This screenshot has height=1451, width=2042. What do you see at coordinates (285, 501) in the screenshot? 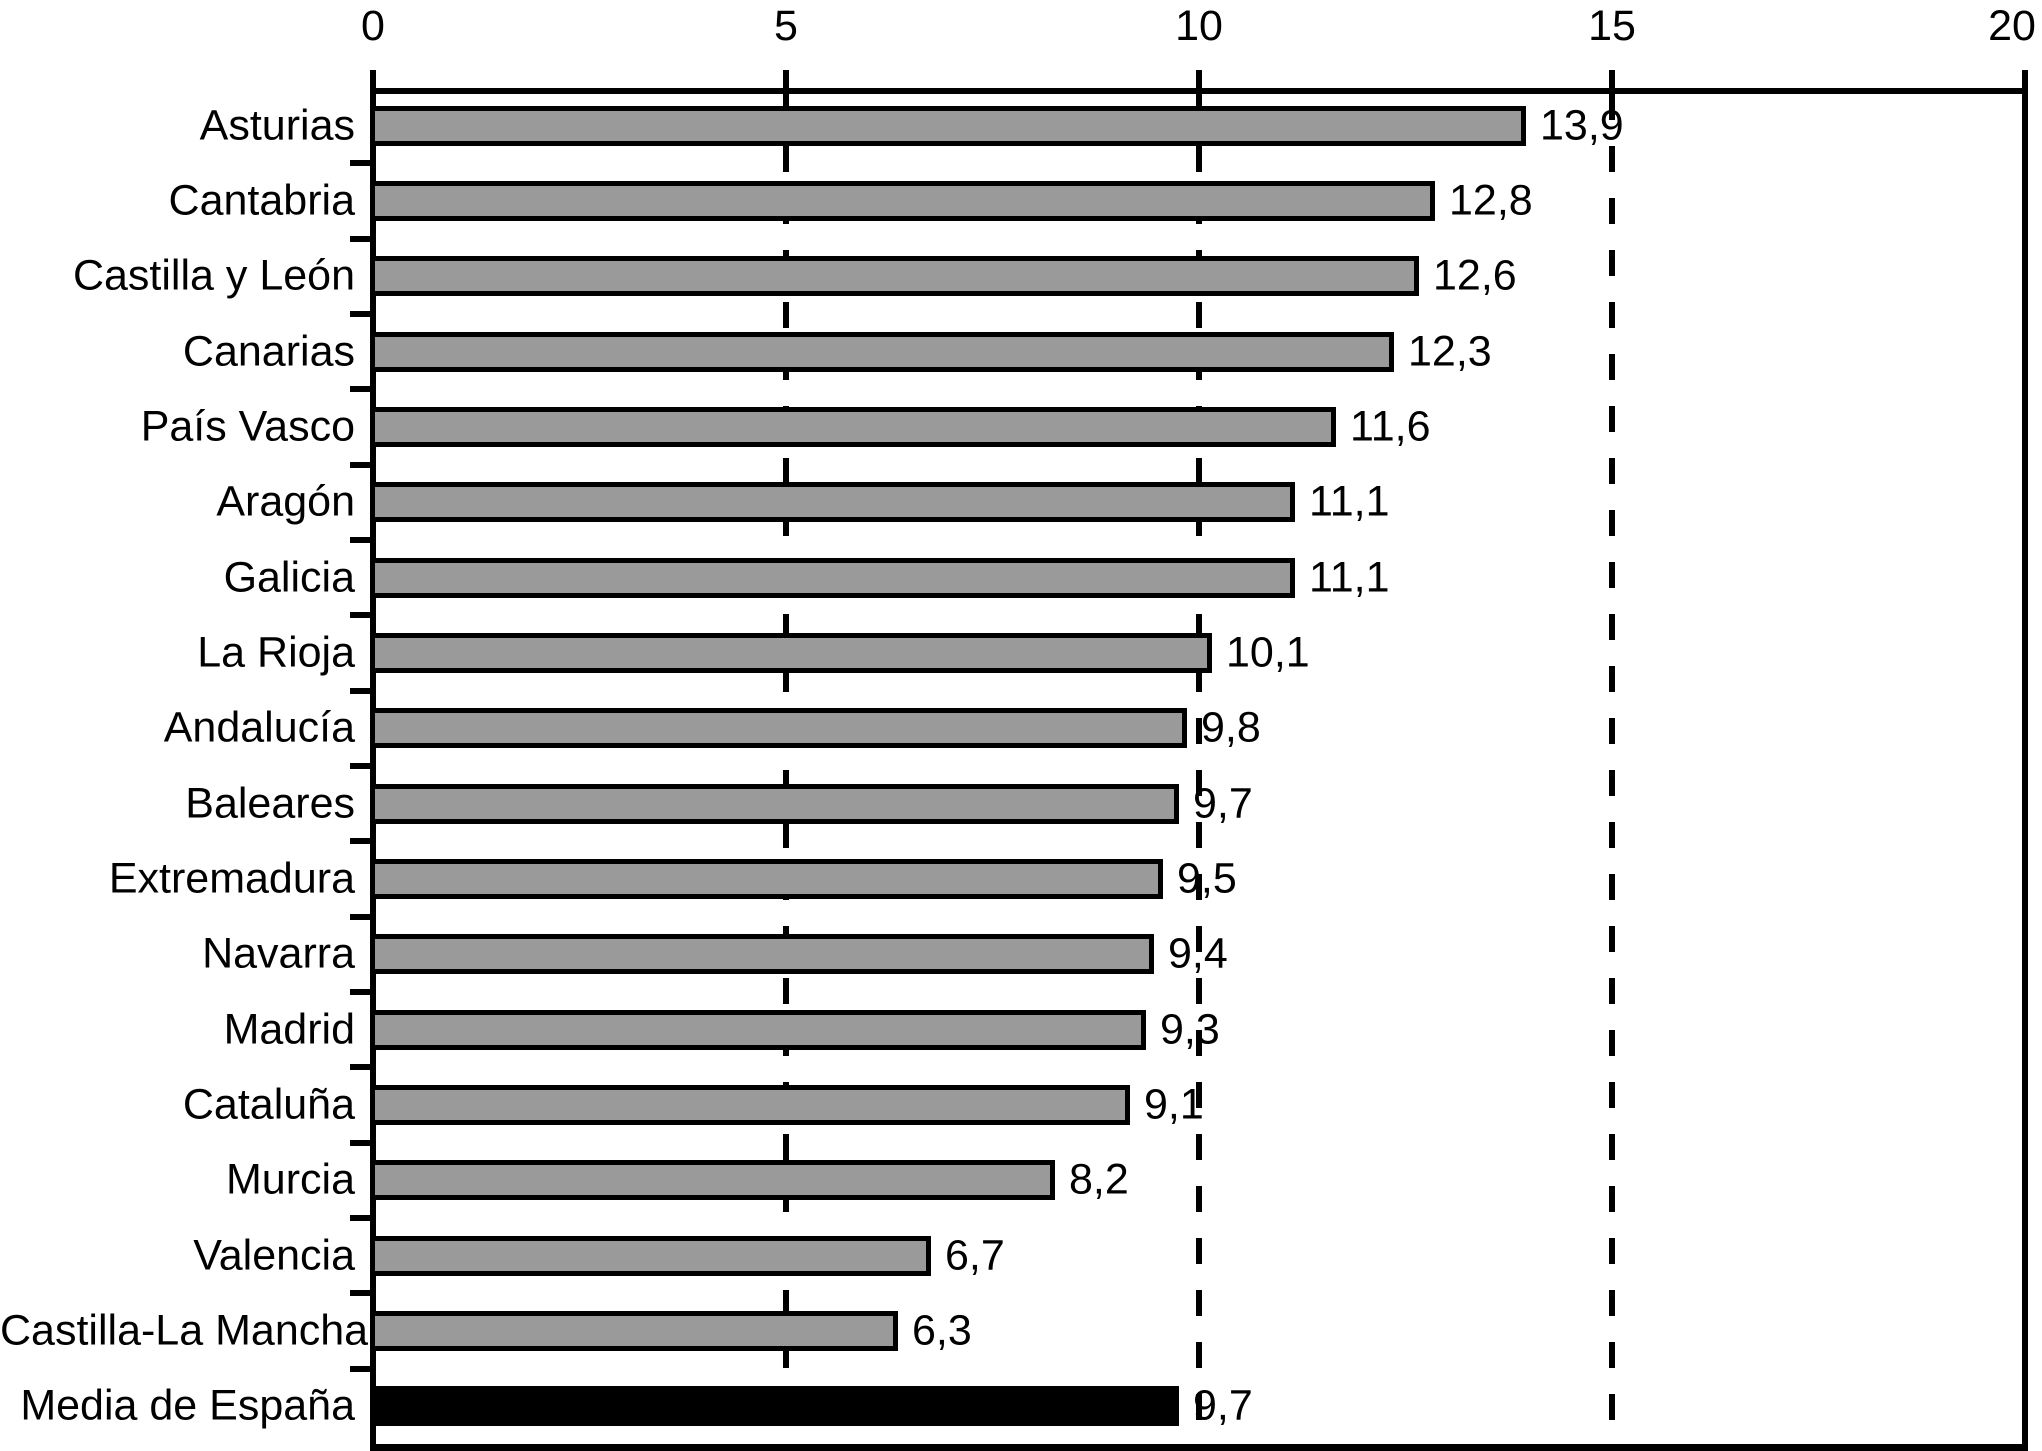
I see `category-label: Aragón` at bounding box center [285, 501].